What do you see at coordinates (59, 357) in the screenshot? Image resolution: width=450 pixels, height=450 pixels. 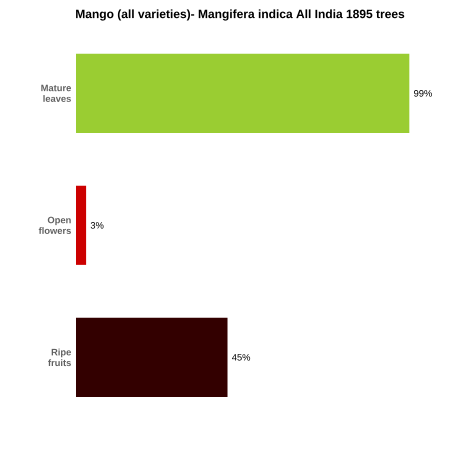 I see `y-tick-label: Ripe fruits` at bounding box center [59, 357].